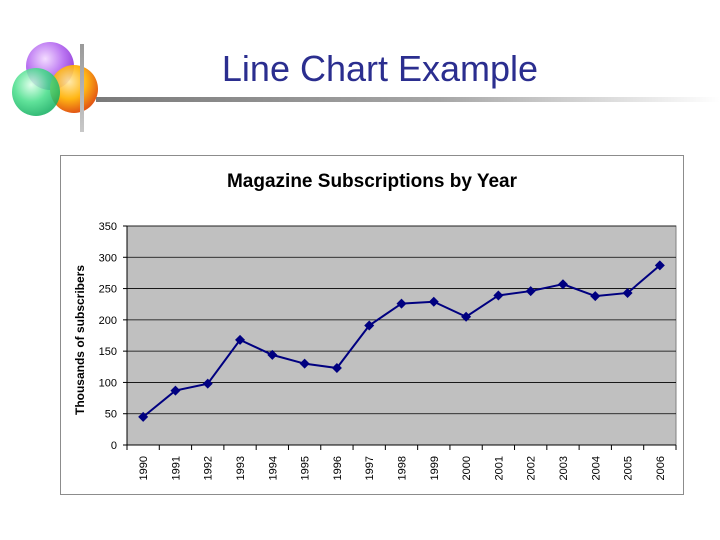 This screenshot has height=540, width=720. Describe the element at coordinates (209, 468) in the screenshot. I see `x-tick-label: 1992` at that location.